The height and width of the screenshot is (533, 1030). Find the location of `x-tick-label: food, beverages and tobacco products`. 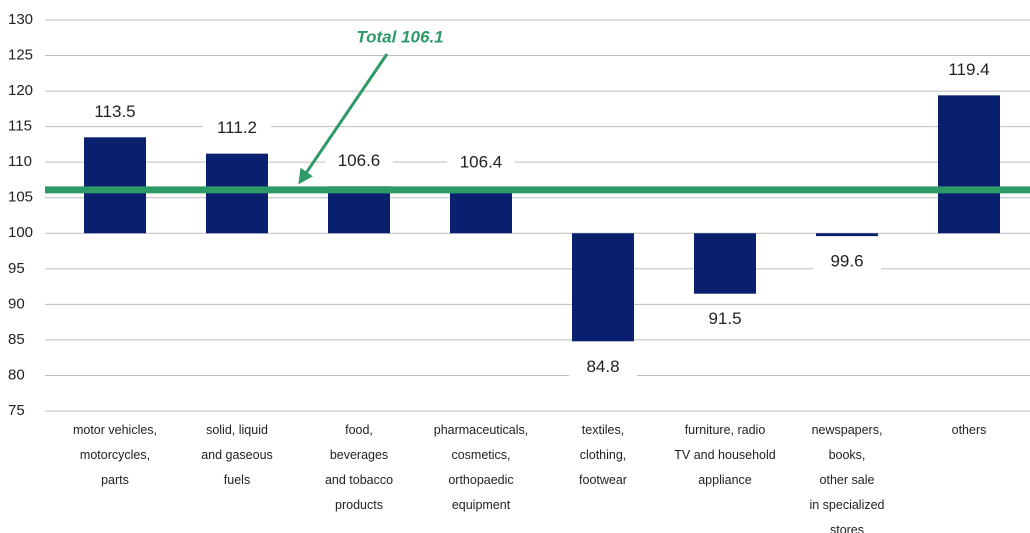

x-tick-label: food, beverages and tobacco products is located at coordinates (359, 467).